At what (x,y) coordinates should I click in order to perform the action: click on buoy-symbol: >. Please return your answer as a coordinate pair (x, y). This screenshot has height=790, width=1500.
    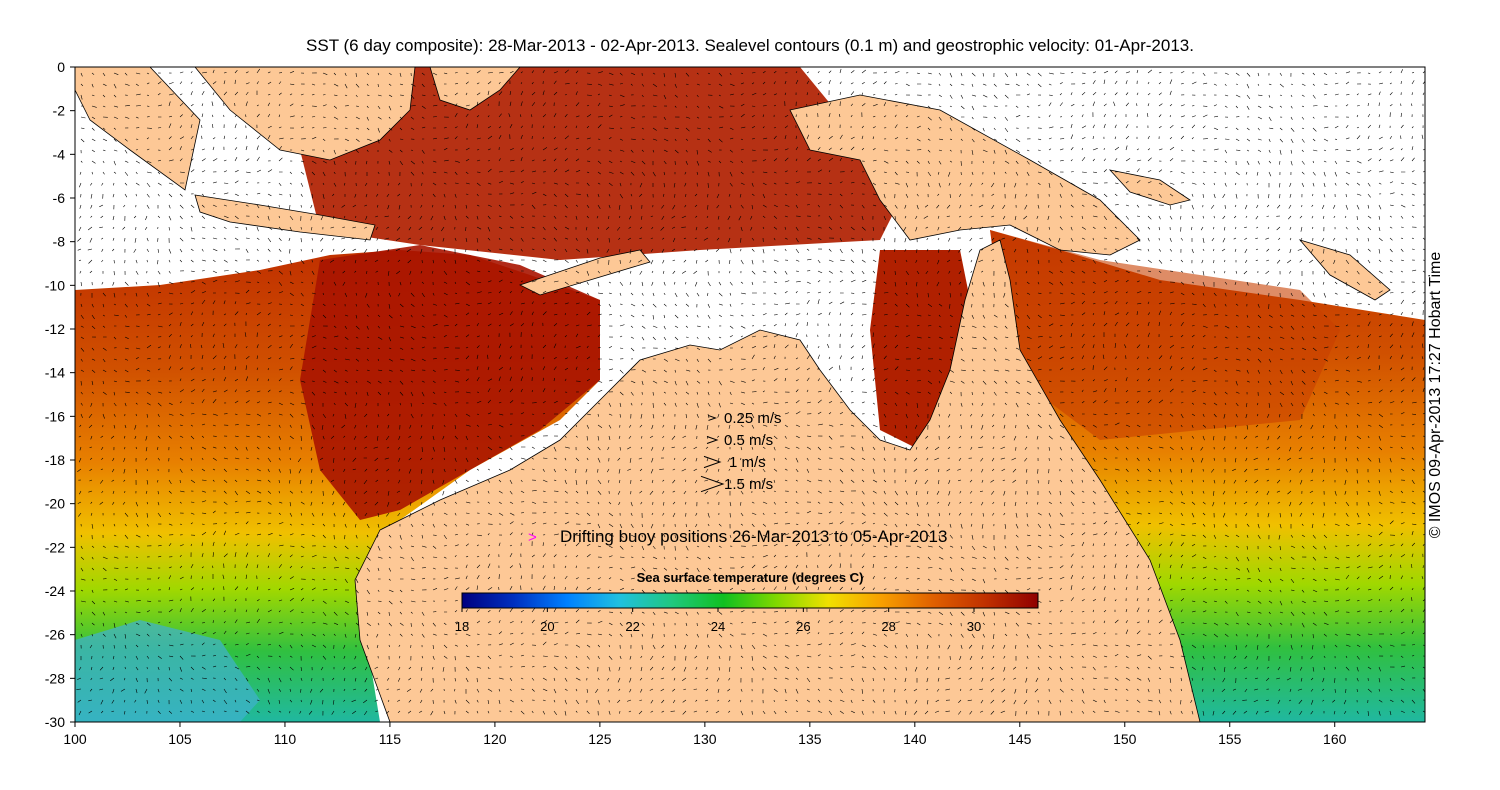
    Looking at the image, I should click on (532, 537).